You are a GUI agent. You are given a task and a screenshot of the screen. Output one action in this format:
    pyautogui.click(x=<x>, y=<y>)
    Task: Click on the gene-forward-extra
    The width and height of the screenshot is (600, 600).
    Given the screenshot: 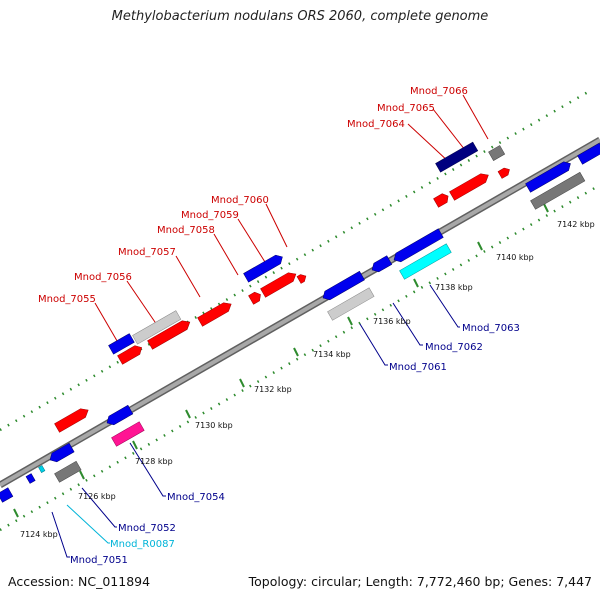 What is the action you would take?
    pyautogui.click(x=72, y=419)
    